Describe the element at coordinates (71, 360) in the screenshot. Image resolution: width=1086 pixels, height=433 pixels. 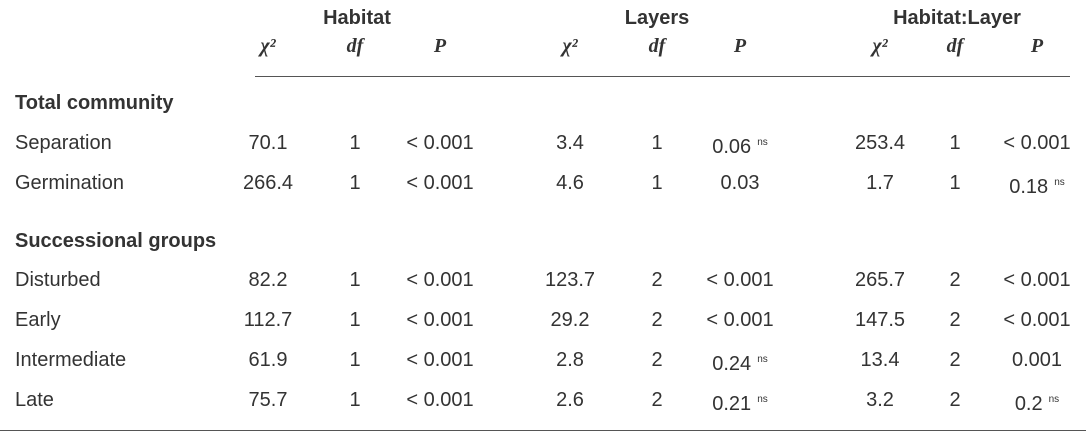
I see `row-label: Intermediate` at that location.